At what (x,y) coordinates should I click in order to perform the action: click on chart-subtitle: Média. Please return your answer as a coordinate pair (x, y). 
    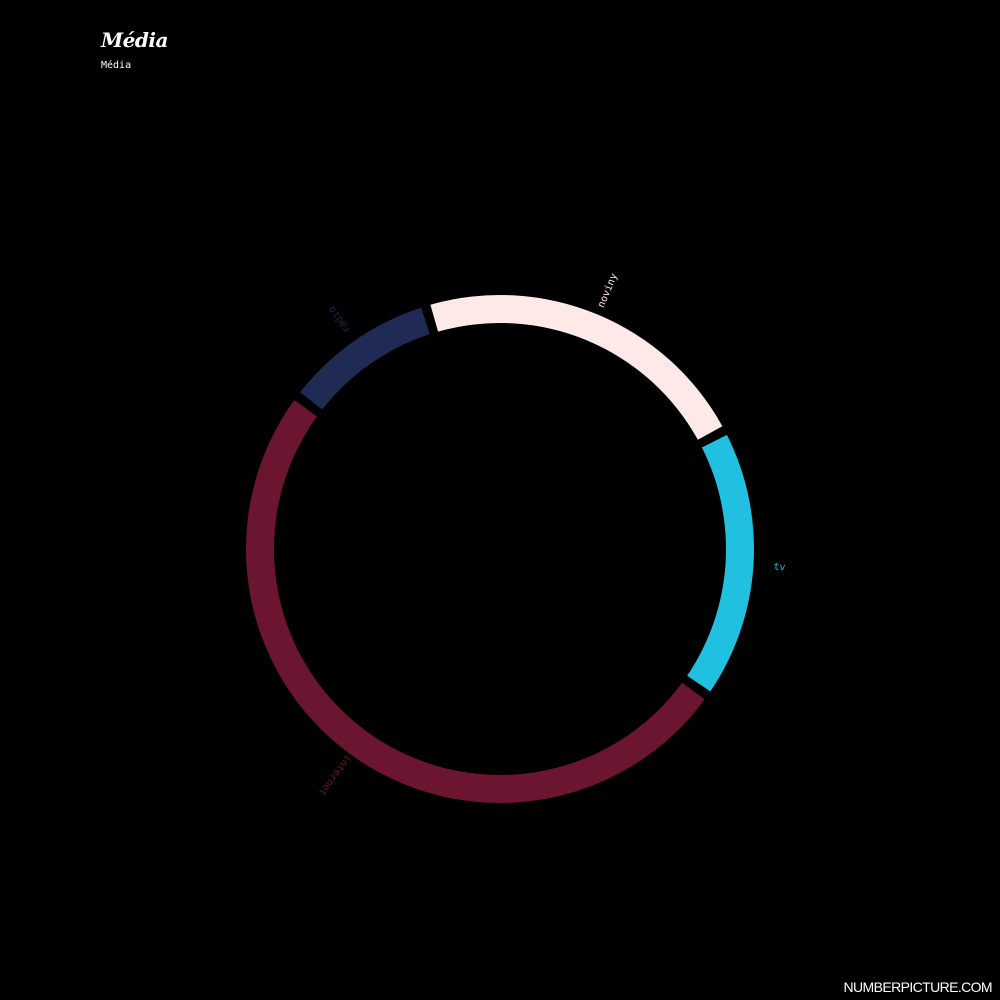
    Looking at the image, I should click on (116, 65).